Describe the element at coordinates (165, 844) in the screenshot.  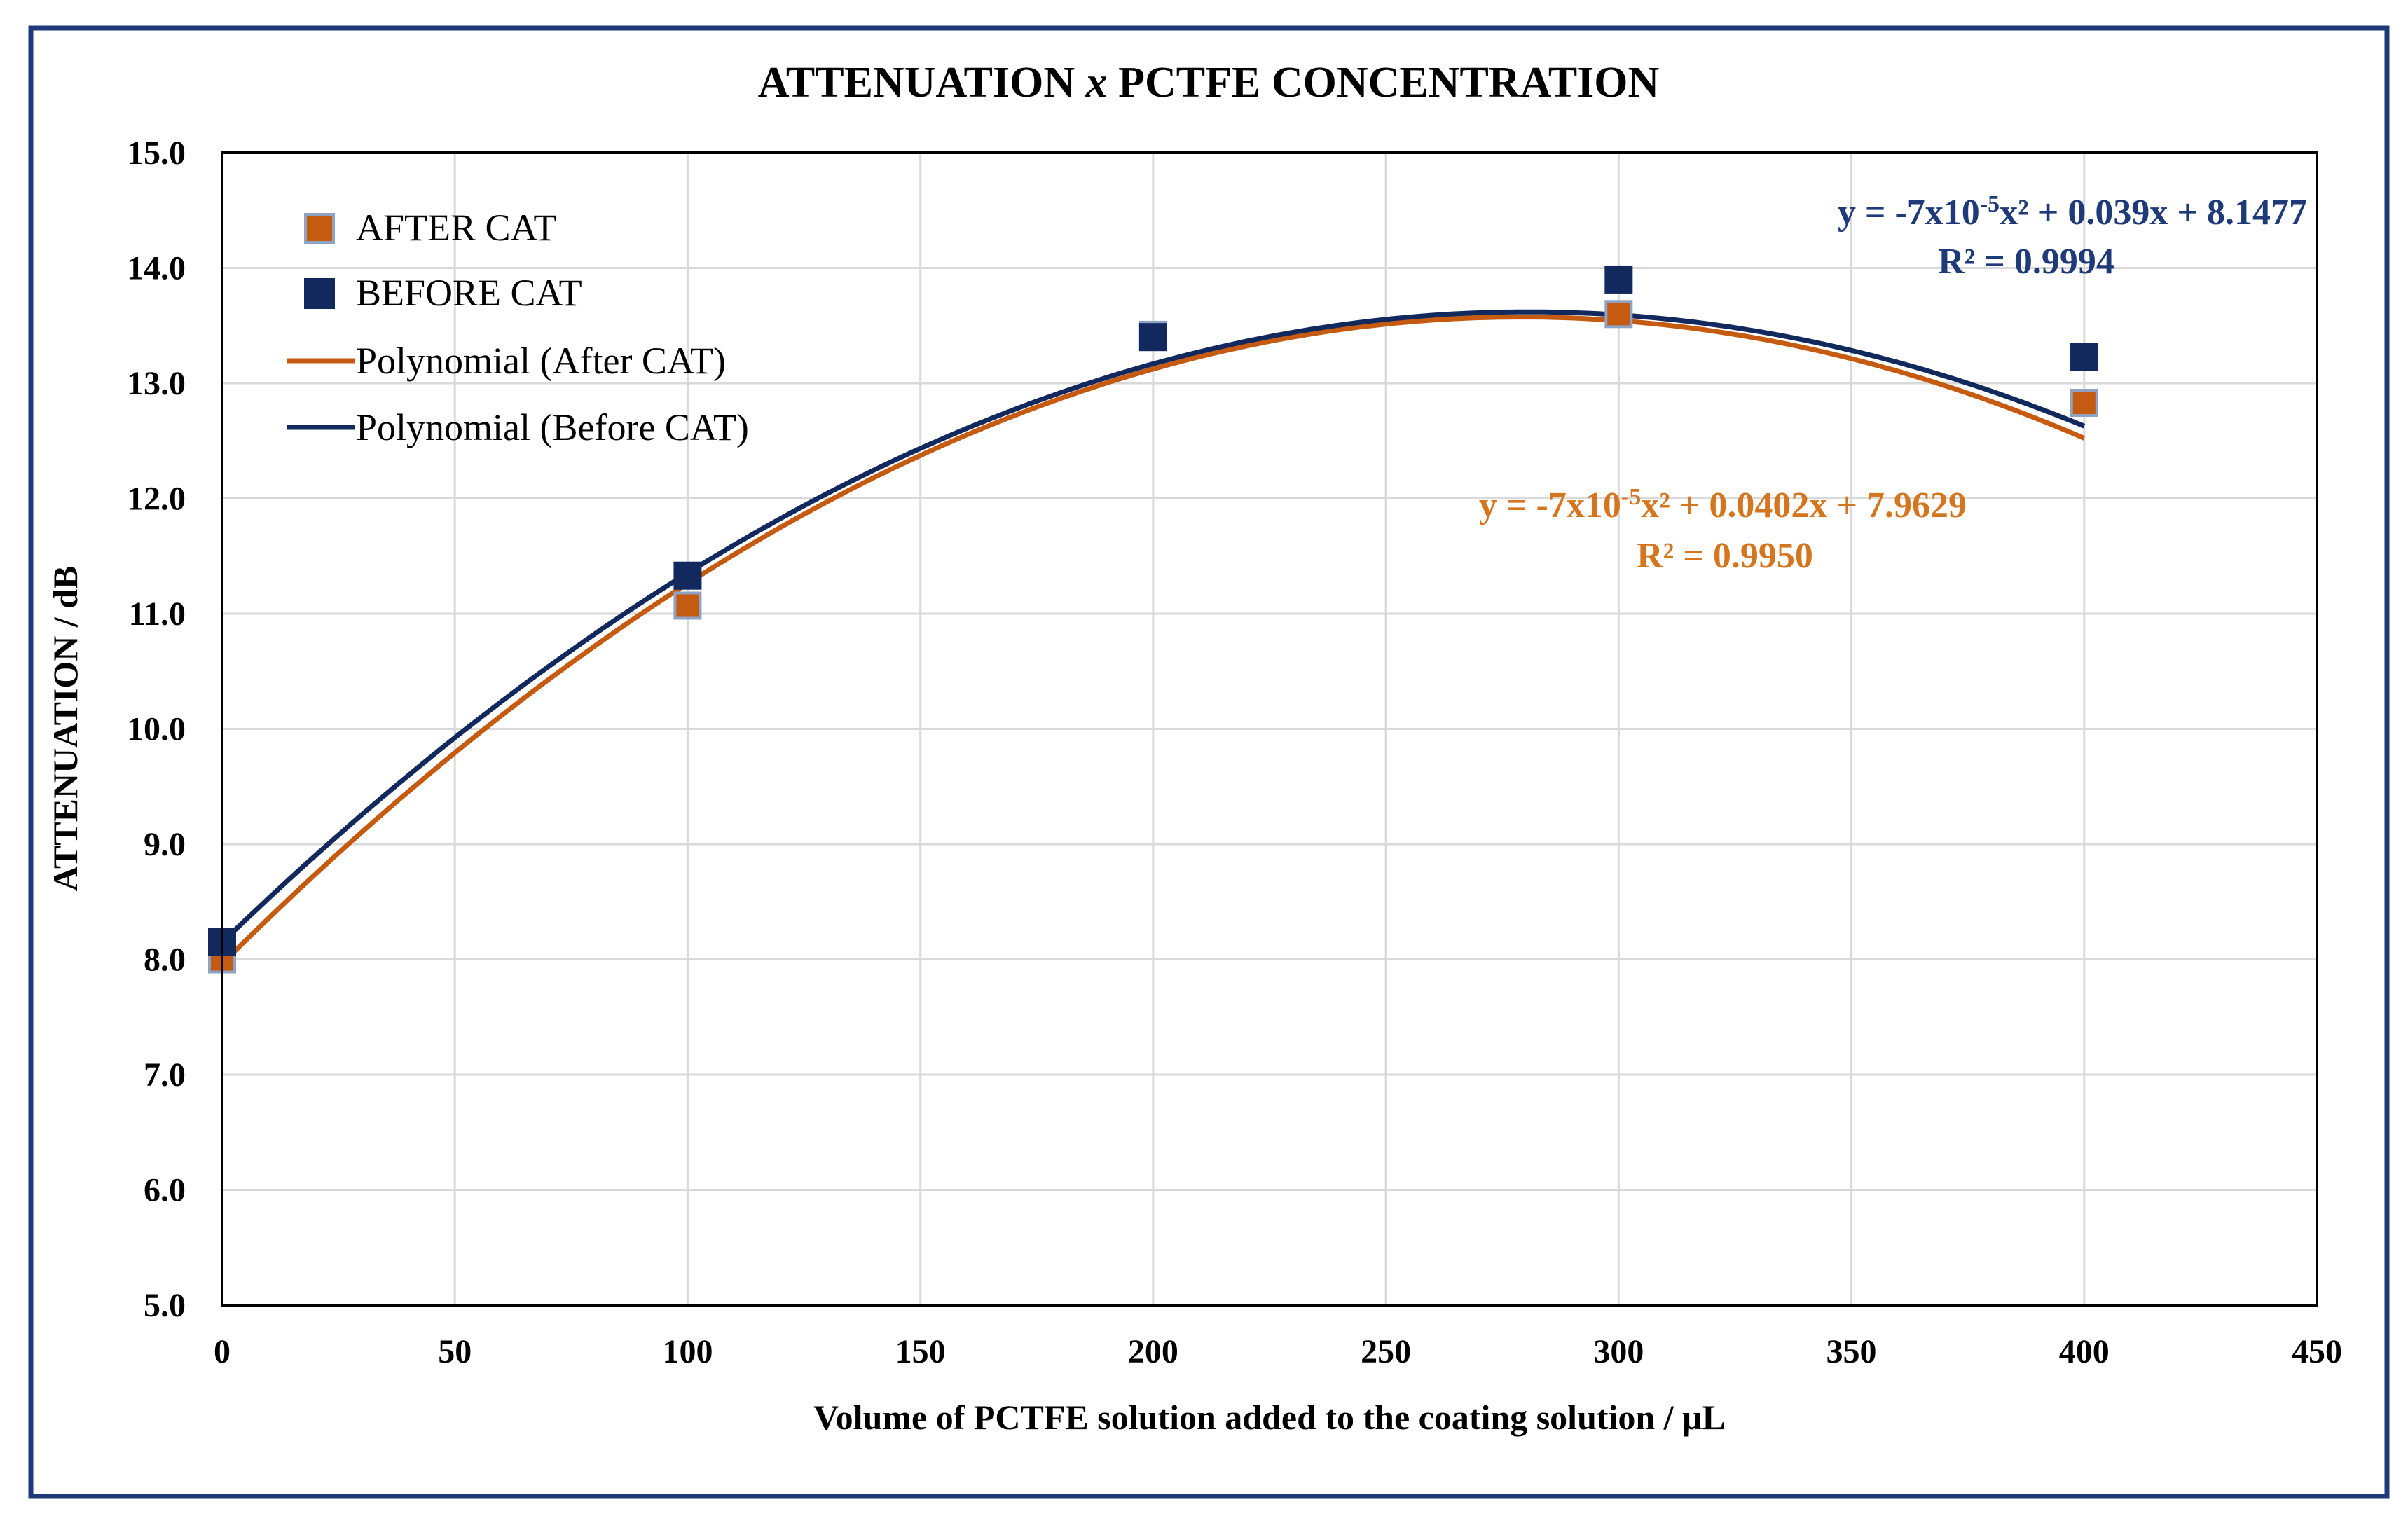
I see `y-tick-label: 9.0` at that location.